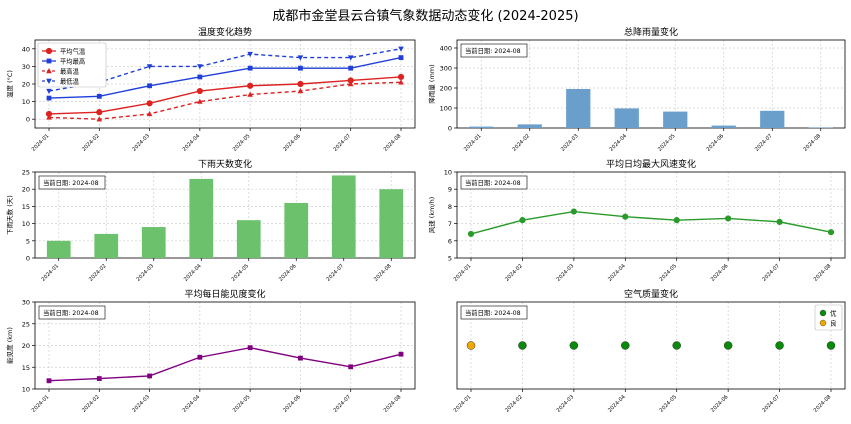 Image resolution: width=851 pixels, height=424 pixels. What do you see at coordinates (26, 173) in the screenshot?
I see `y-tick-label: 25` at bounding box center [26, 173].